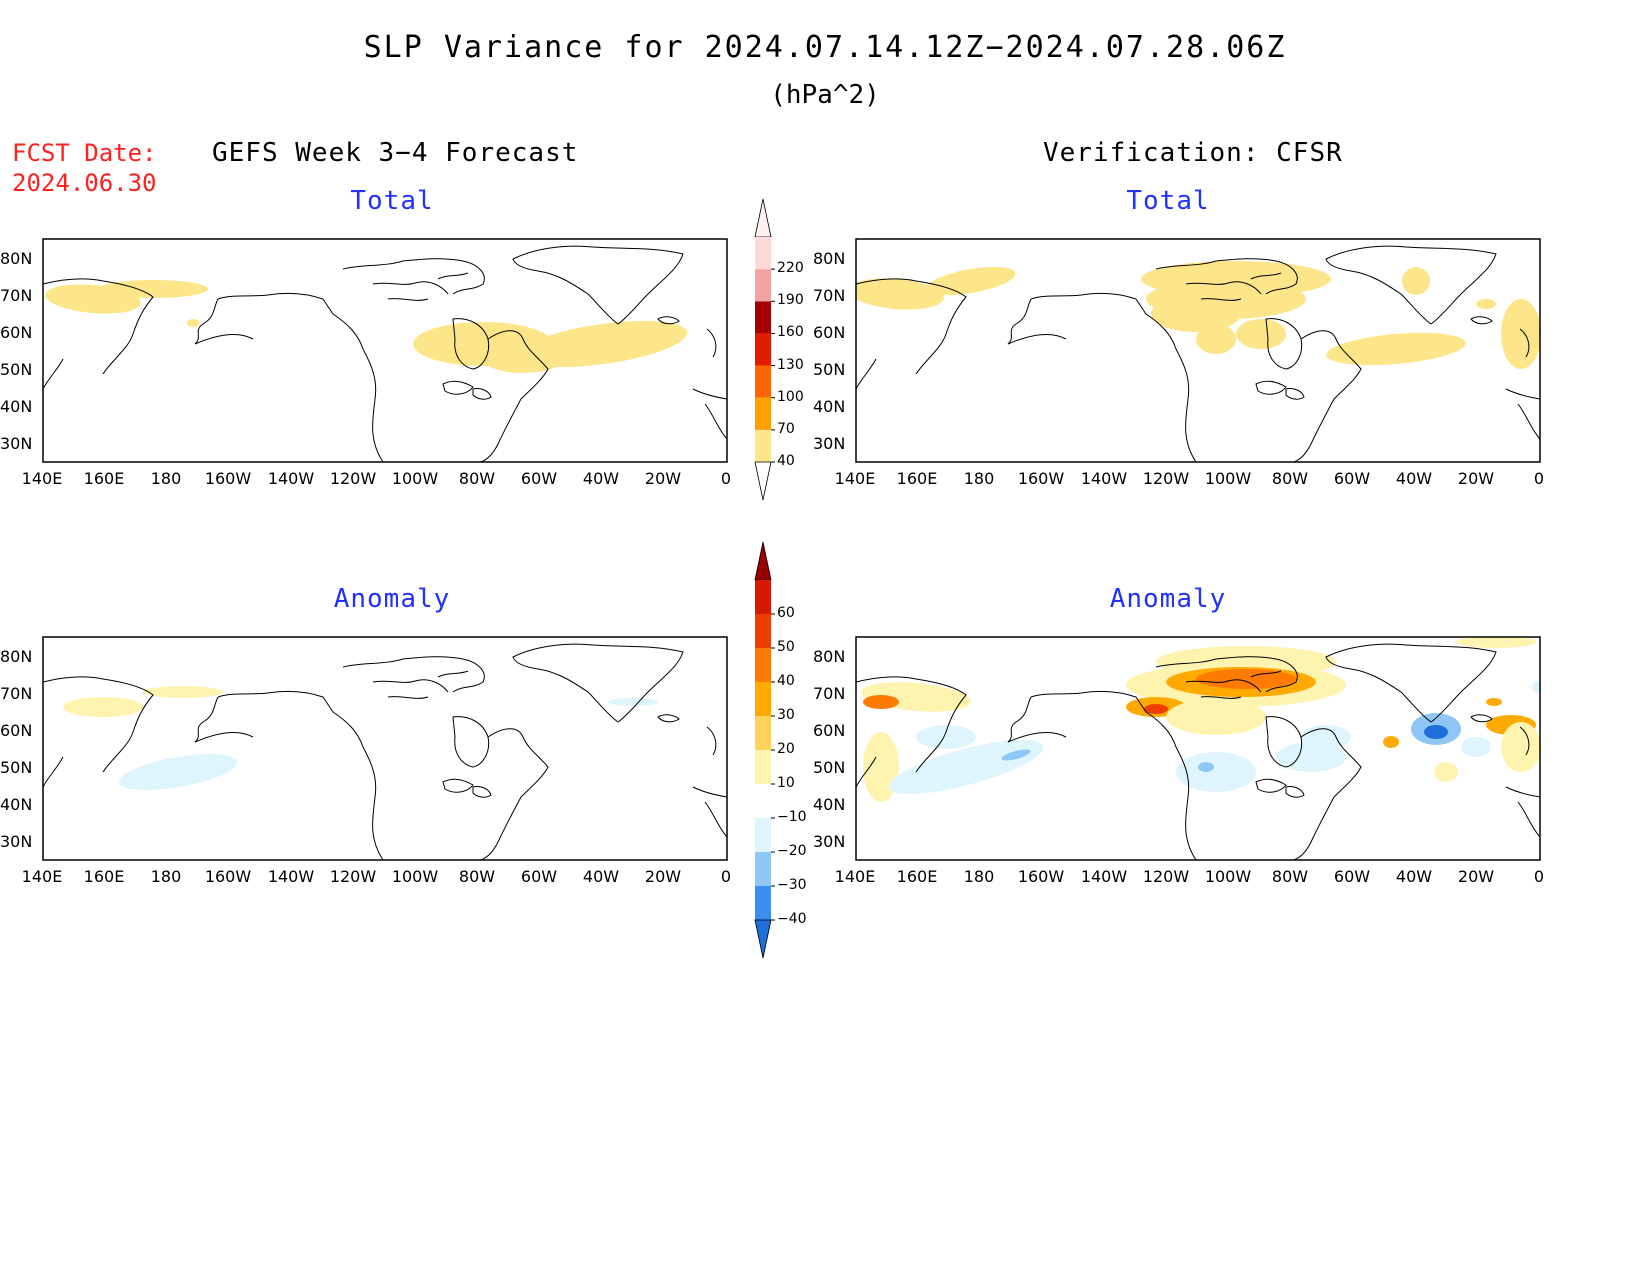  What do you see at coordinates (790, 364) in the screenshot?
I see `colorbar-tick-label: 130` at bounding box center [790, 364].